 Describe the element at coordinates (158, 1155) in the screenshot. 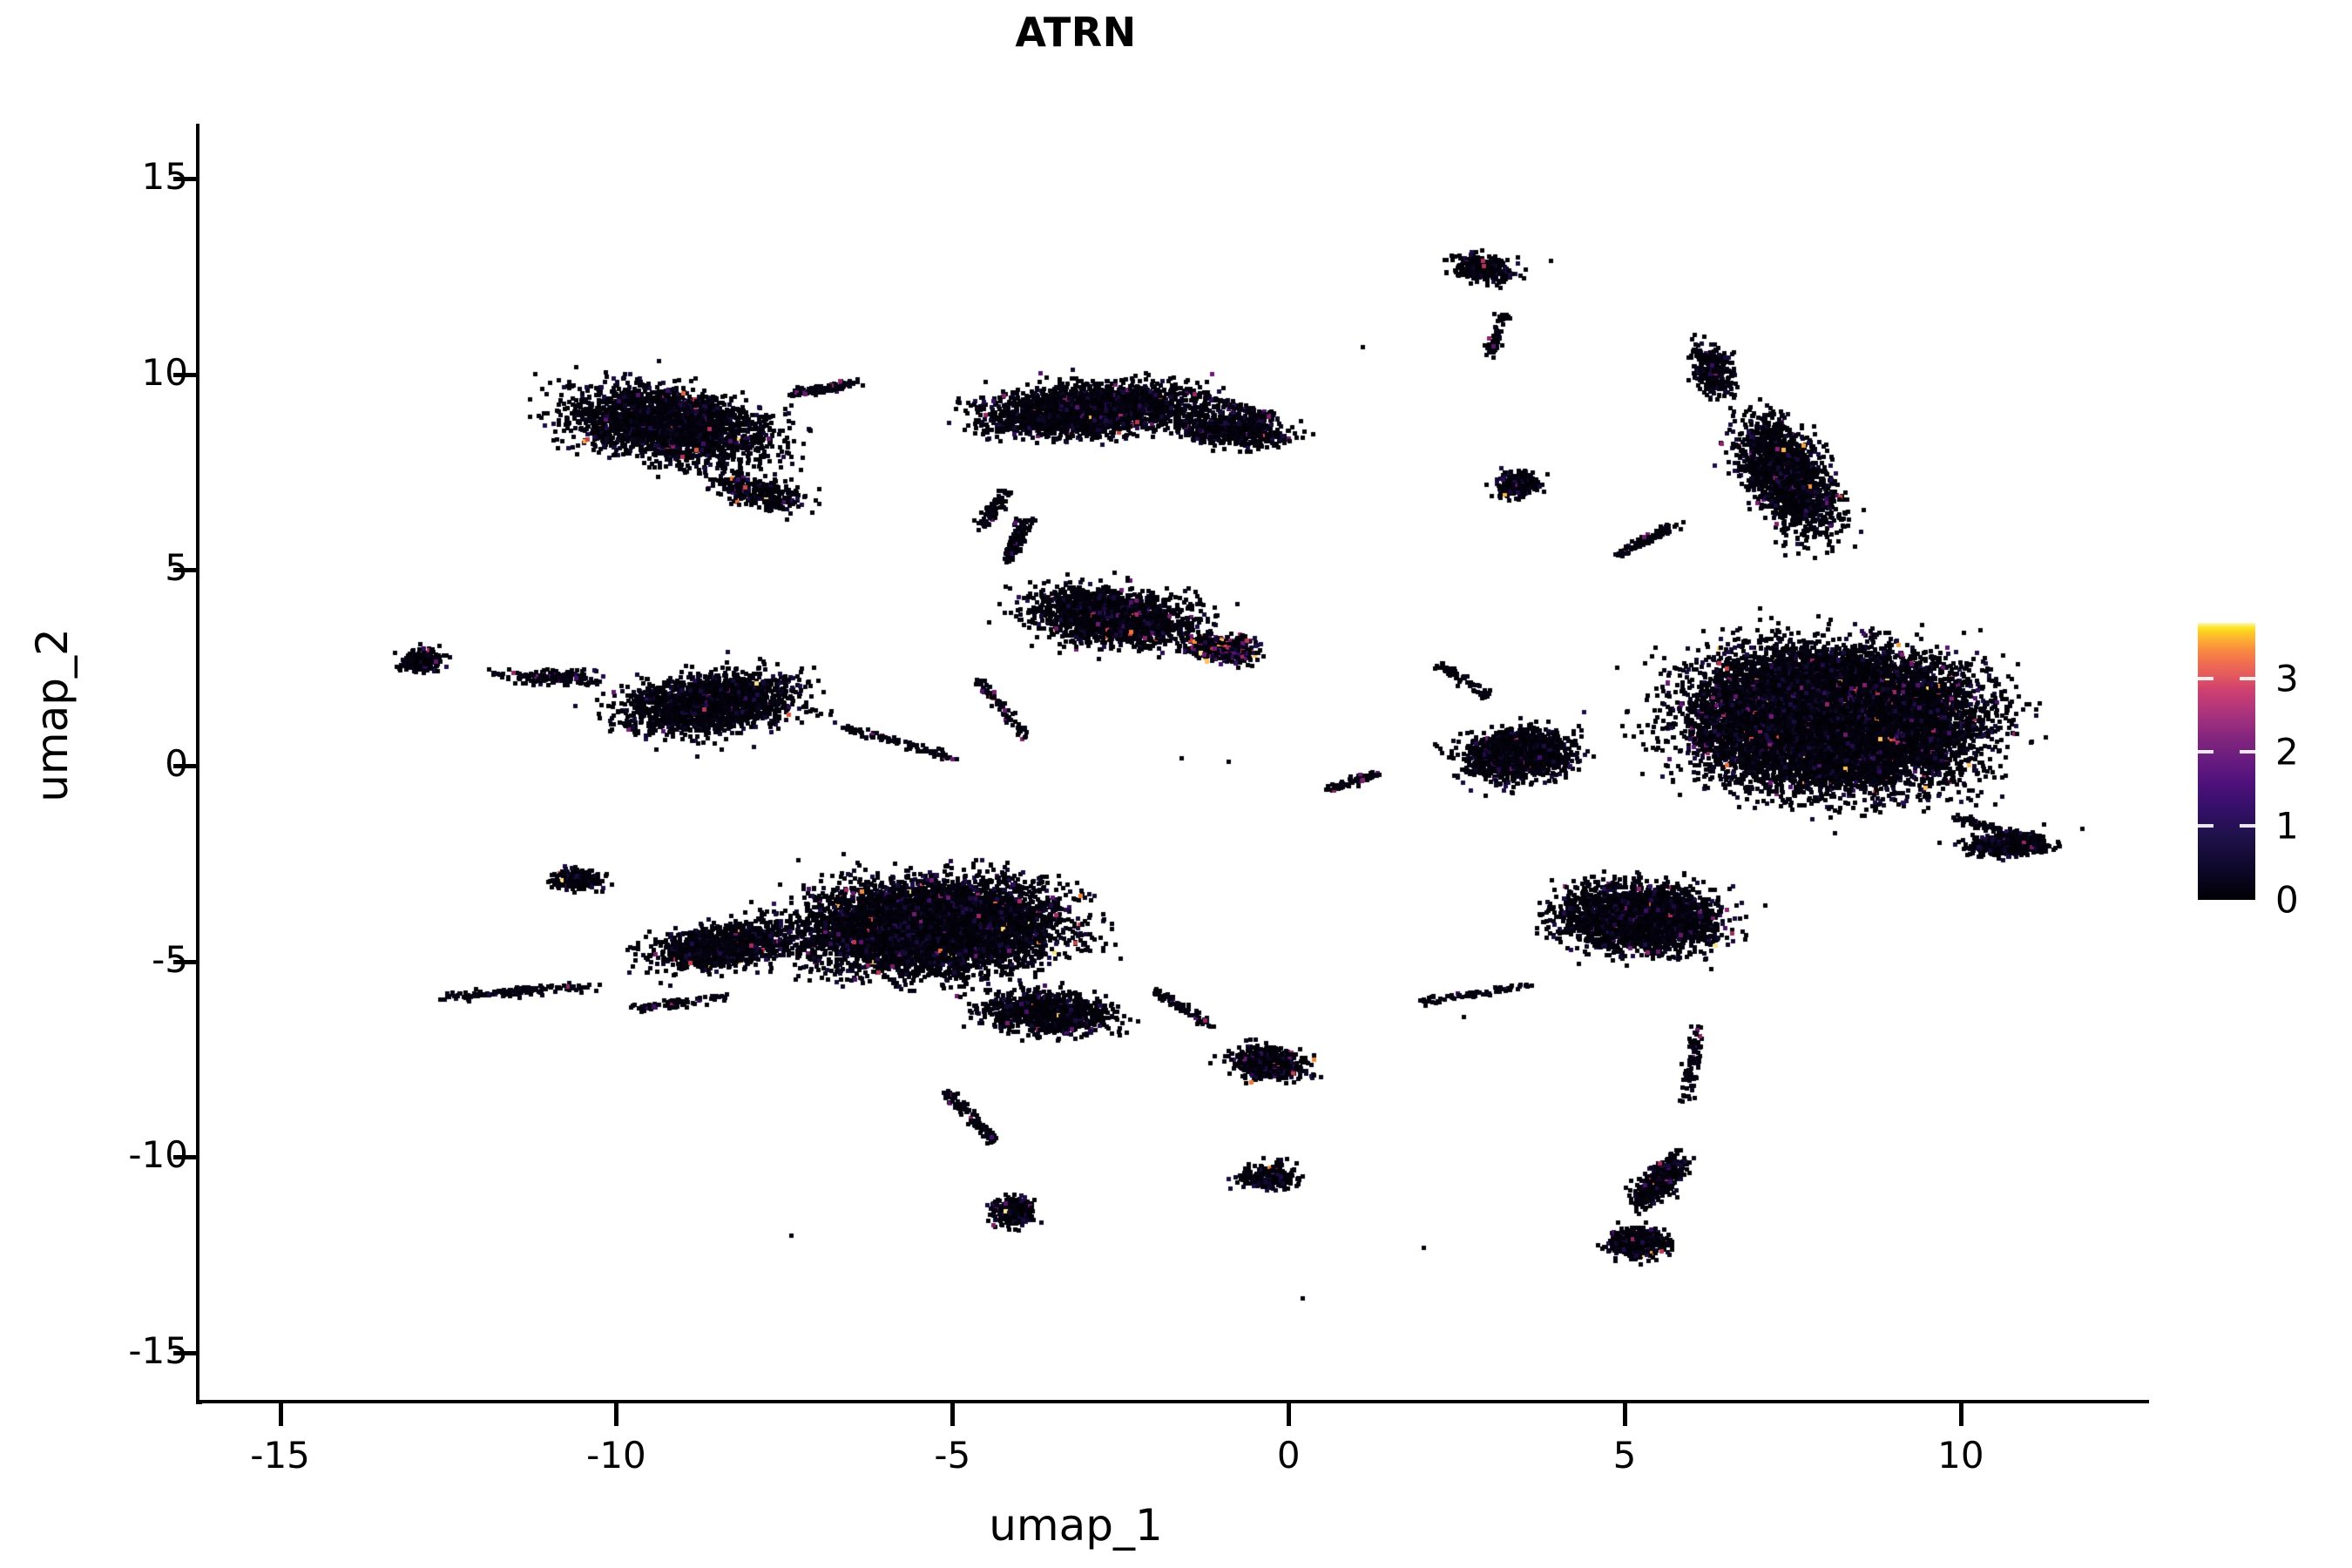

I see `y-tick-label: -10` at that location.